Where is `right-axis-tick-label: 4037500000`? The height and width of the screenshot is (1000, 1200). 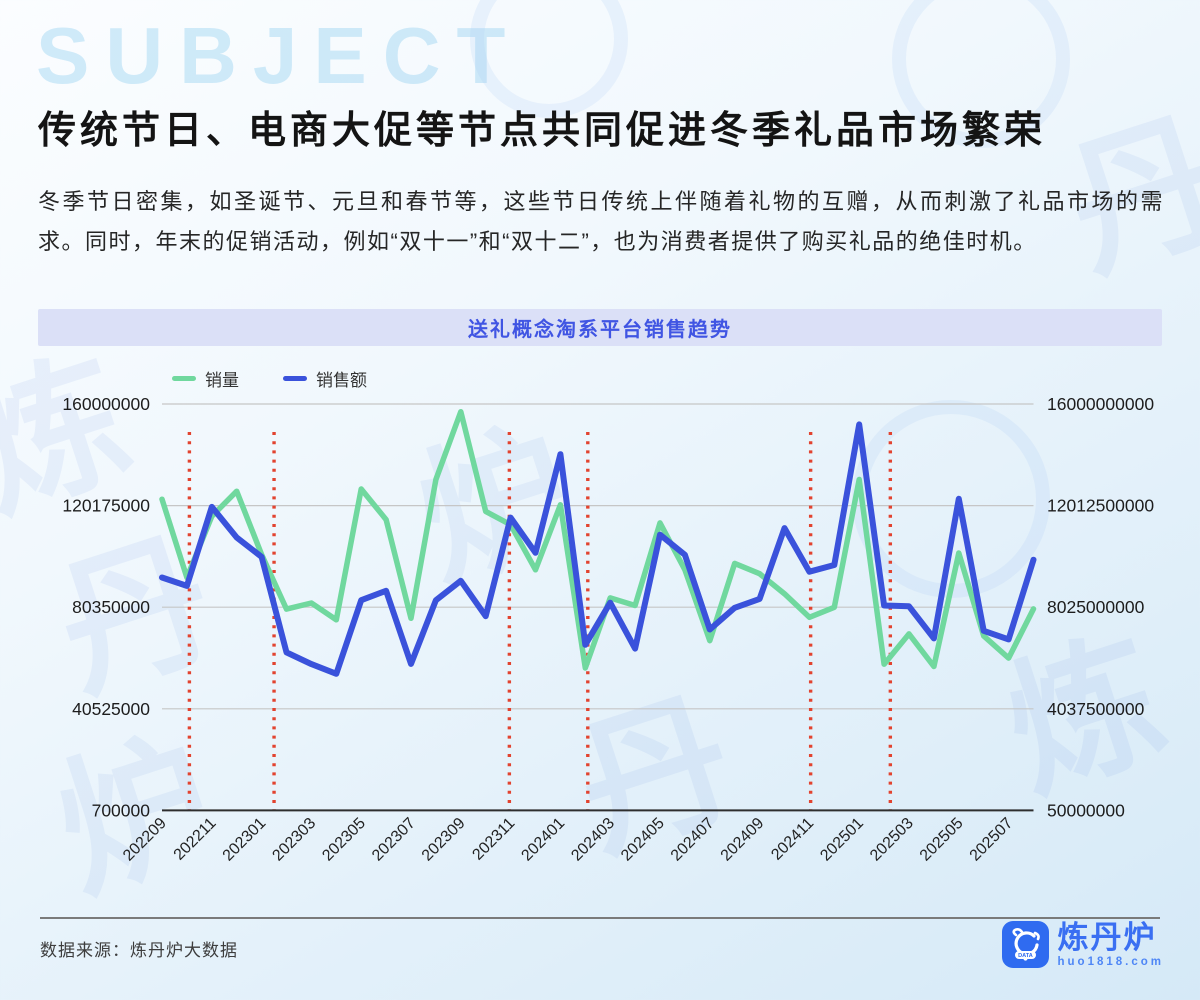 right-axis-tick-label: 4037500000 is located at coordinates (1096, 709).